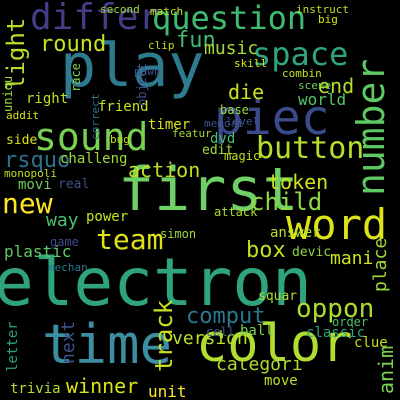  I want to click on word-uniqu: uniqu, so click(8, 93).